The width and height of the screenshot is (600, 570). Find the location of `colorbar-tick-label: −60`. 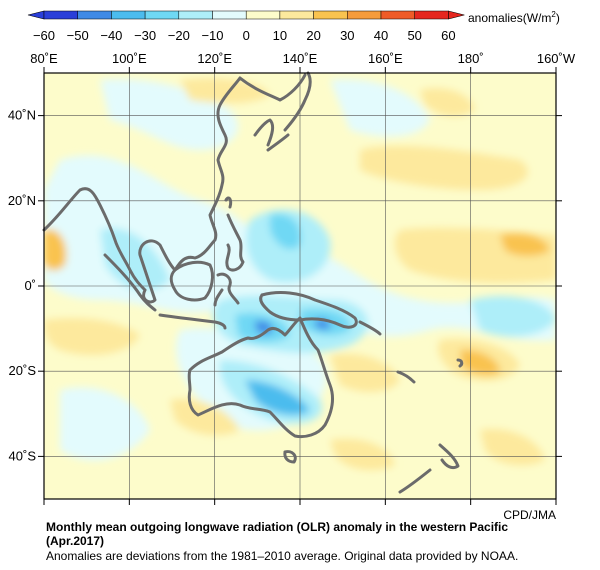

colorbar-tick-label: −60 is located at coordinates (44, 35).